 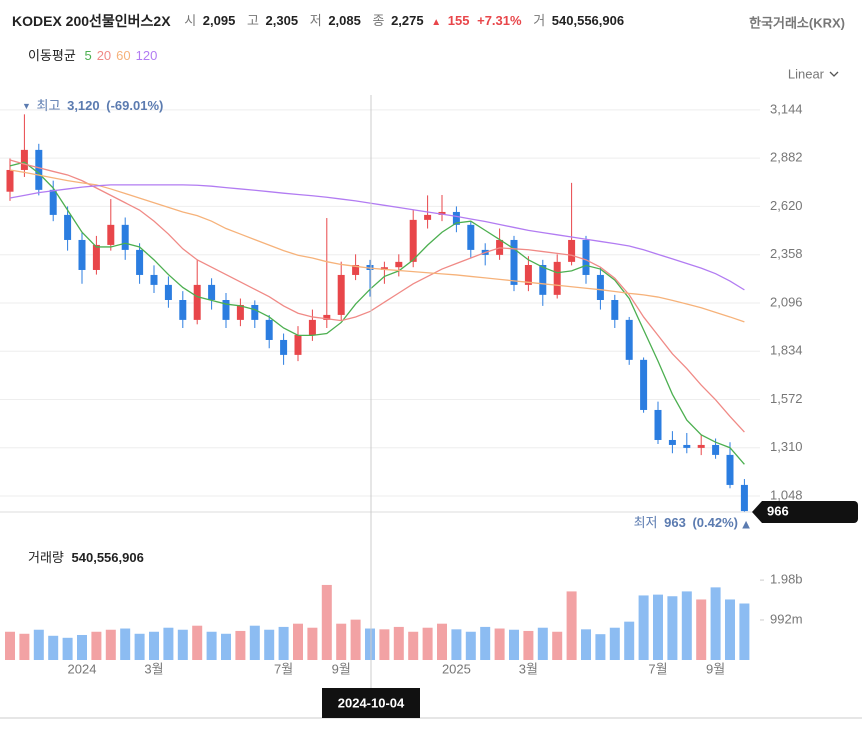 I want to click on y-tick-label: 3,144, so click(x=786, y=108).